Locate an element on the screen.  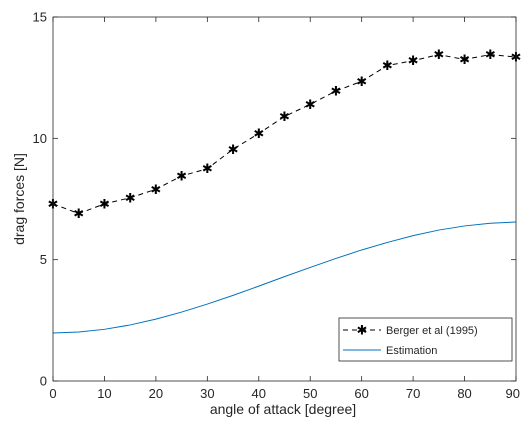
x-tick-label: 30 is located at coordinates (207, 393).